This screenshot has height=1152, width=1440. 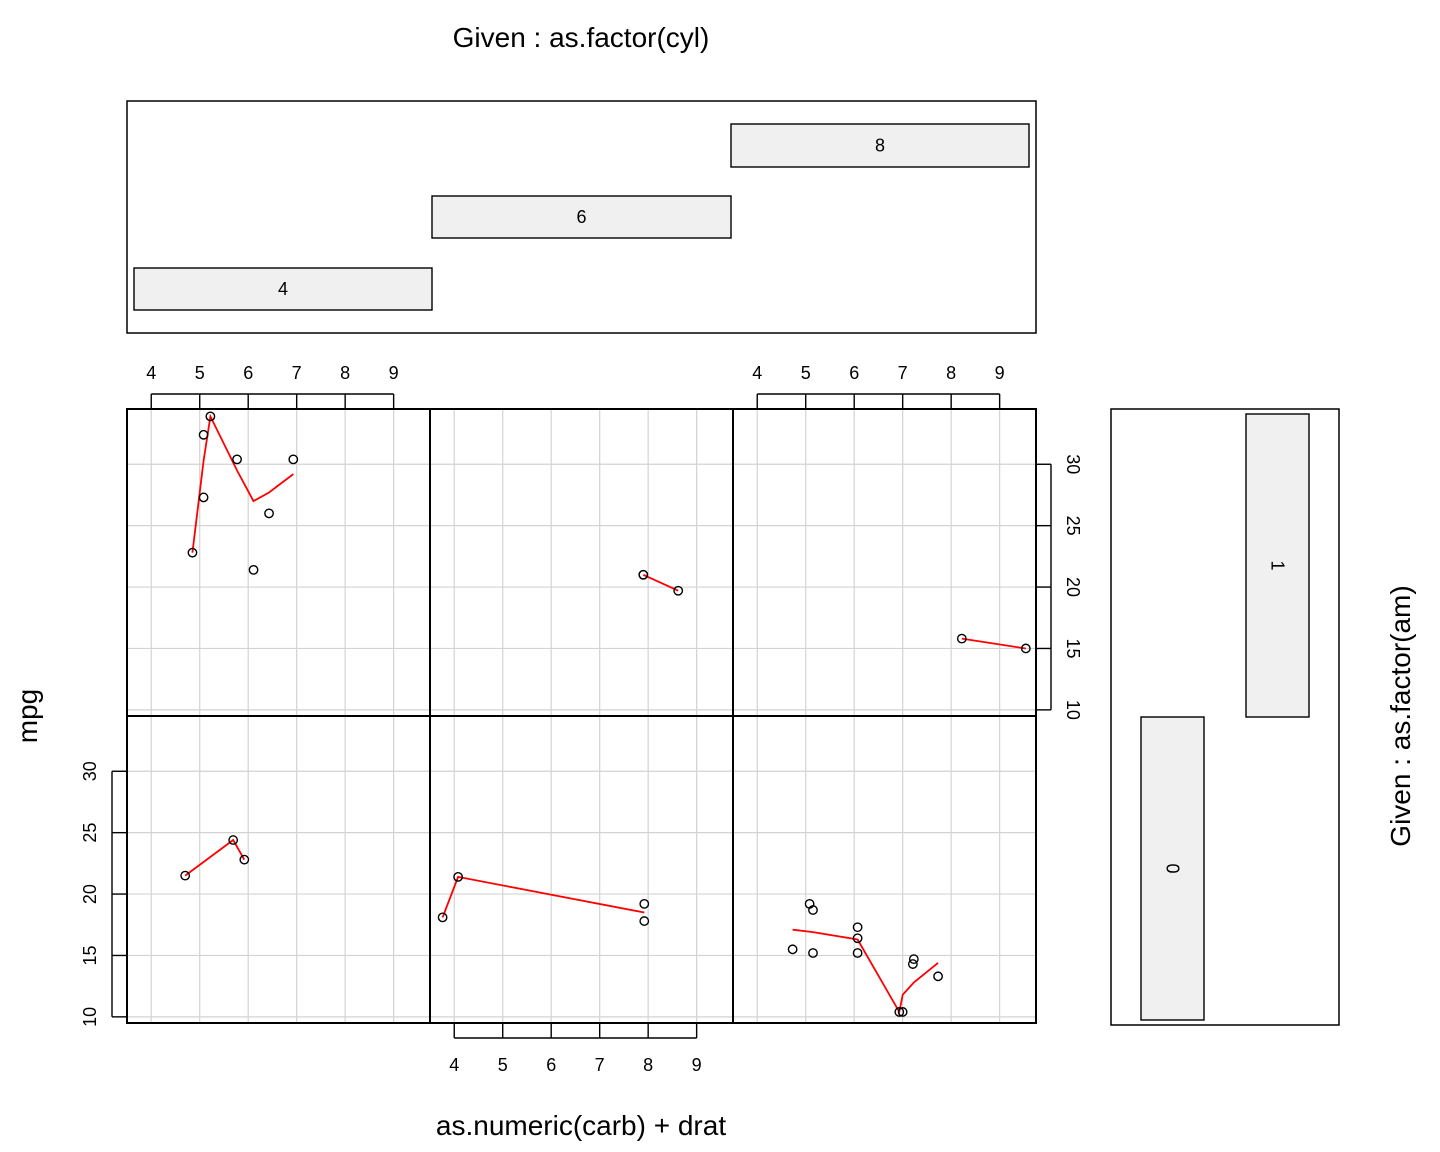 What do you see at coordinates (272, 386) in the screenshot?
I see `x-axis-top-col-1: 4 5 6 7 8 9` at bounding box center [272, 386].